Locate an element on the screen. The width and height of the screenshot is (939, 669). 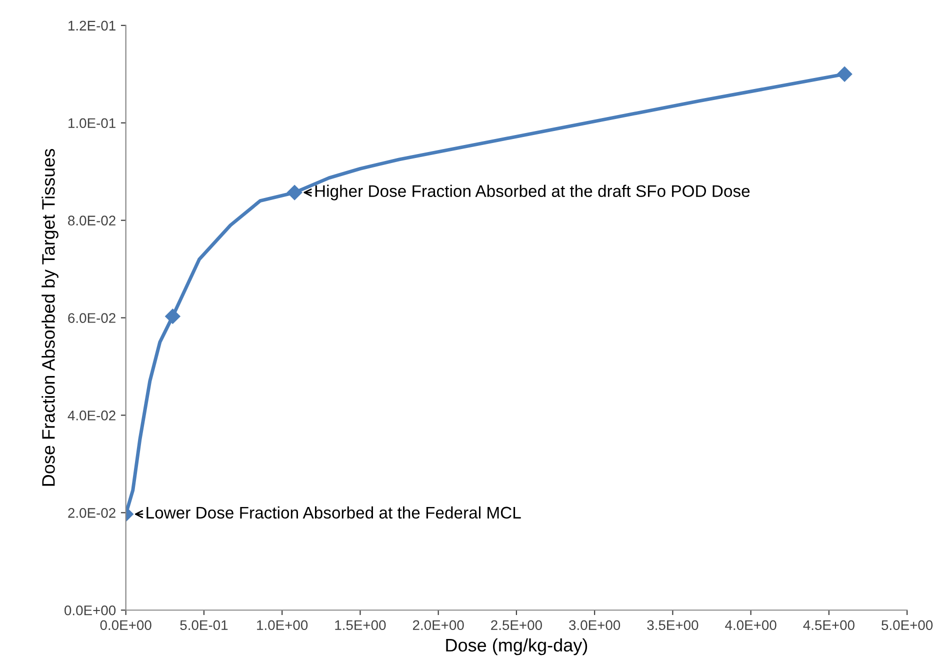
x-tick-label: 3.0E+00 is located at coordinates (594, 625).